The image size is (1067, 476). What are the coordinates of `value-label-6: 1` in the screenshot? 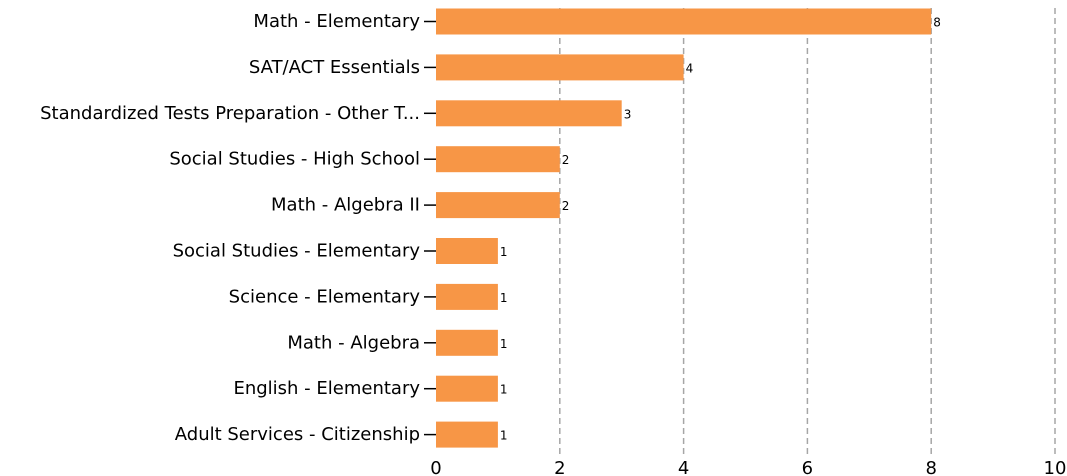 It's located at (504, 252).